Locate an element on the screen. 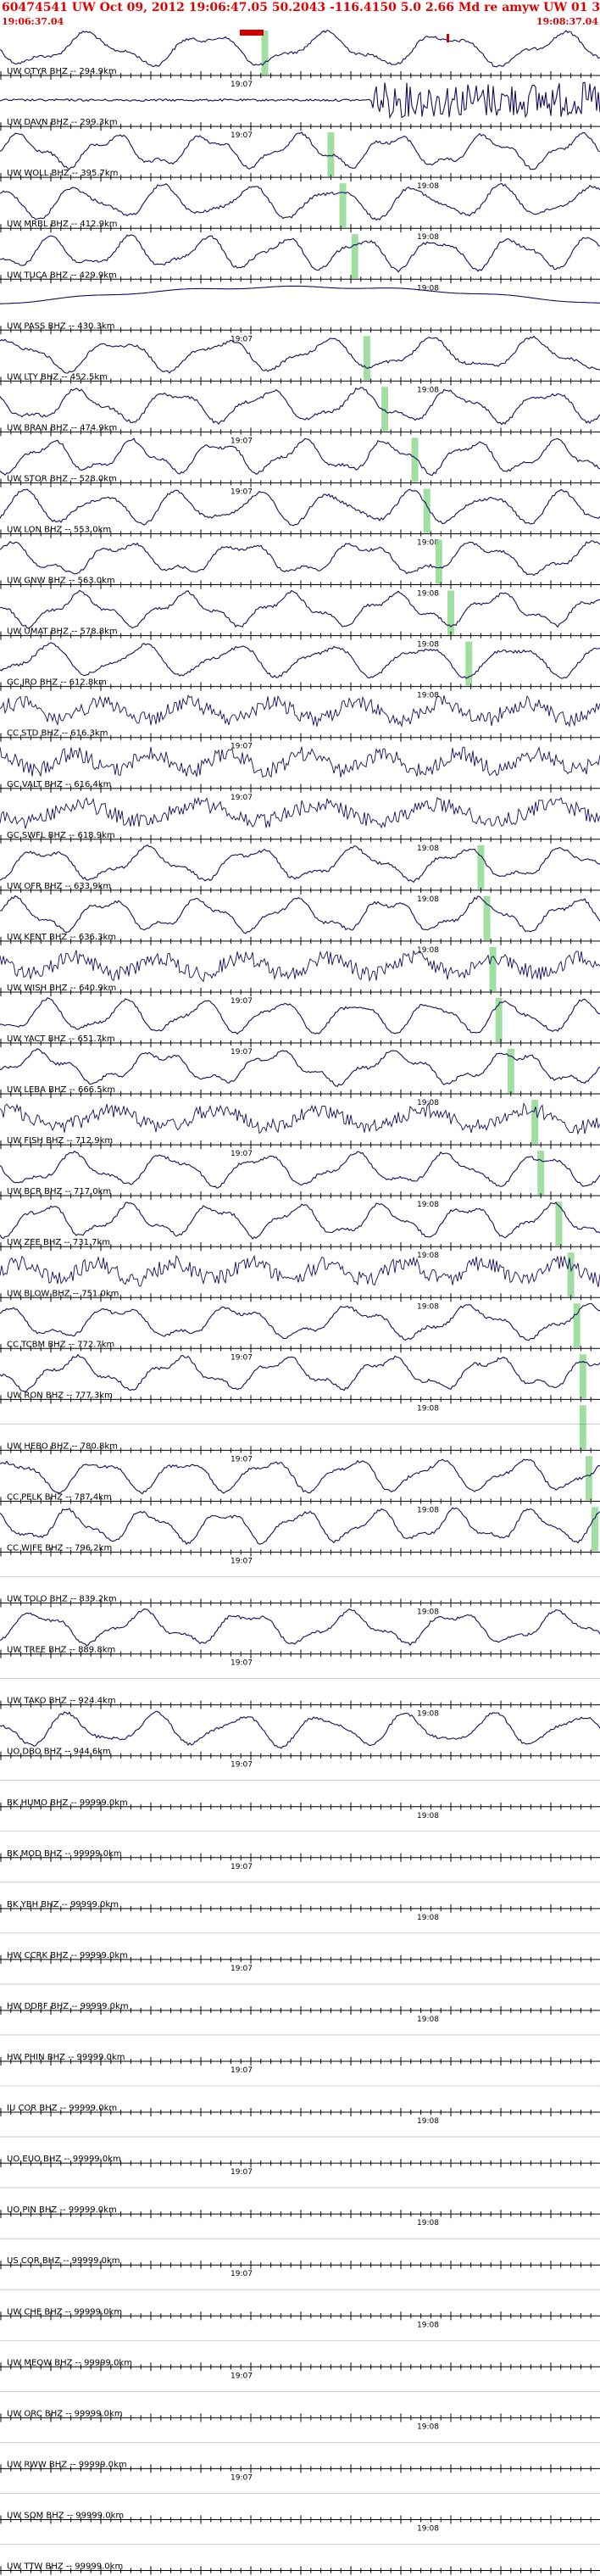 The image size is (600, 2576). channel-panel: UW OTYR BHZ -- 294.9km 19:07 is located at coordinates (300, 59).